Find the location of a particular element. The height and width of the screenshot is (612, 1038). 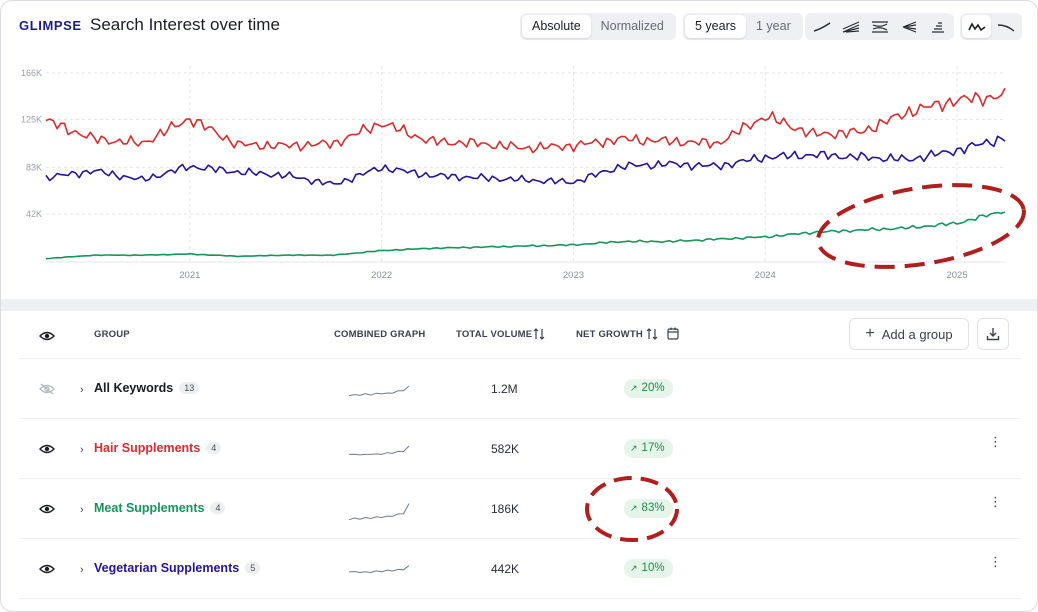

total-volume: 186K is located at coordinates (505, 509).